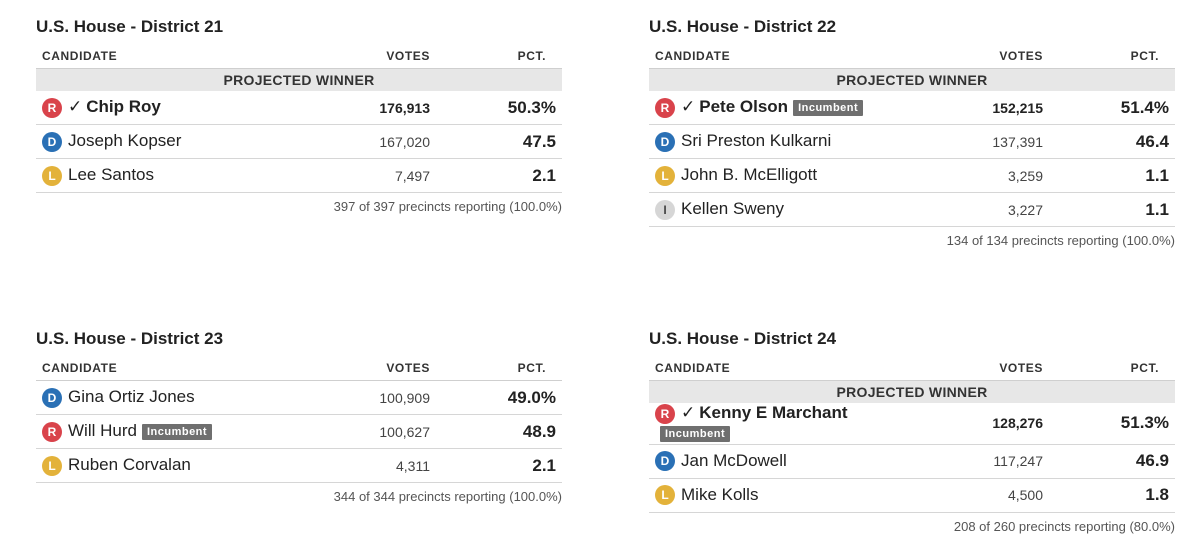 The width and height of the screenshot is (1200, 540). Describe the element at coordinates (912, 495) in the screenshot. I see `candidate-row: L Mike Kolls 4,500 1.8` at that location.